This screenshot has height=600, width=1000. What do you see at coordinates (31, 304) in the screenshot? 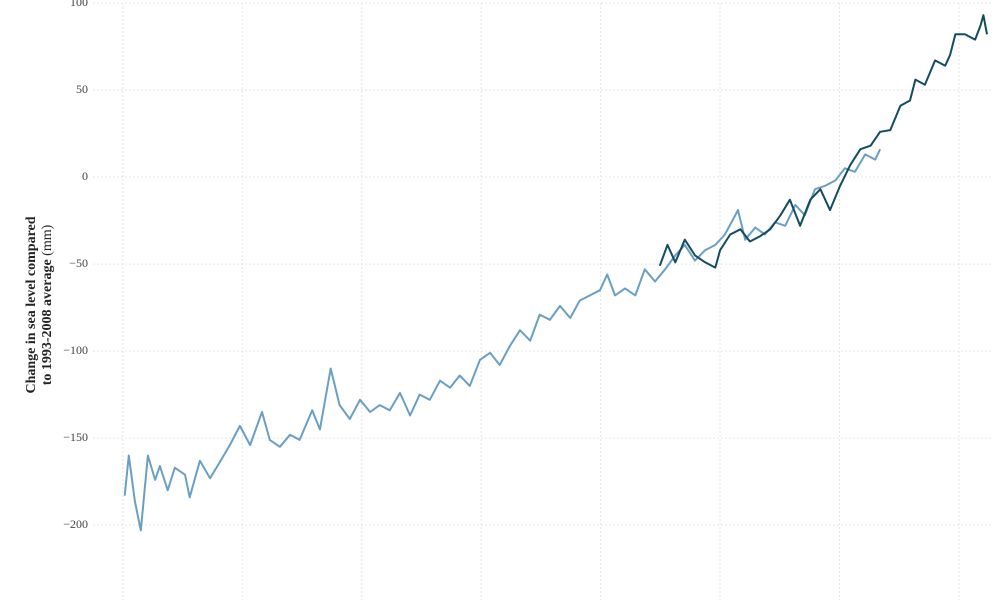
I see `y-axis-label: Change in sea level compared` at bounding box center [31, 304].